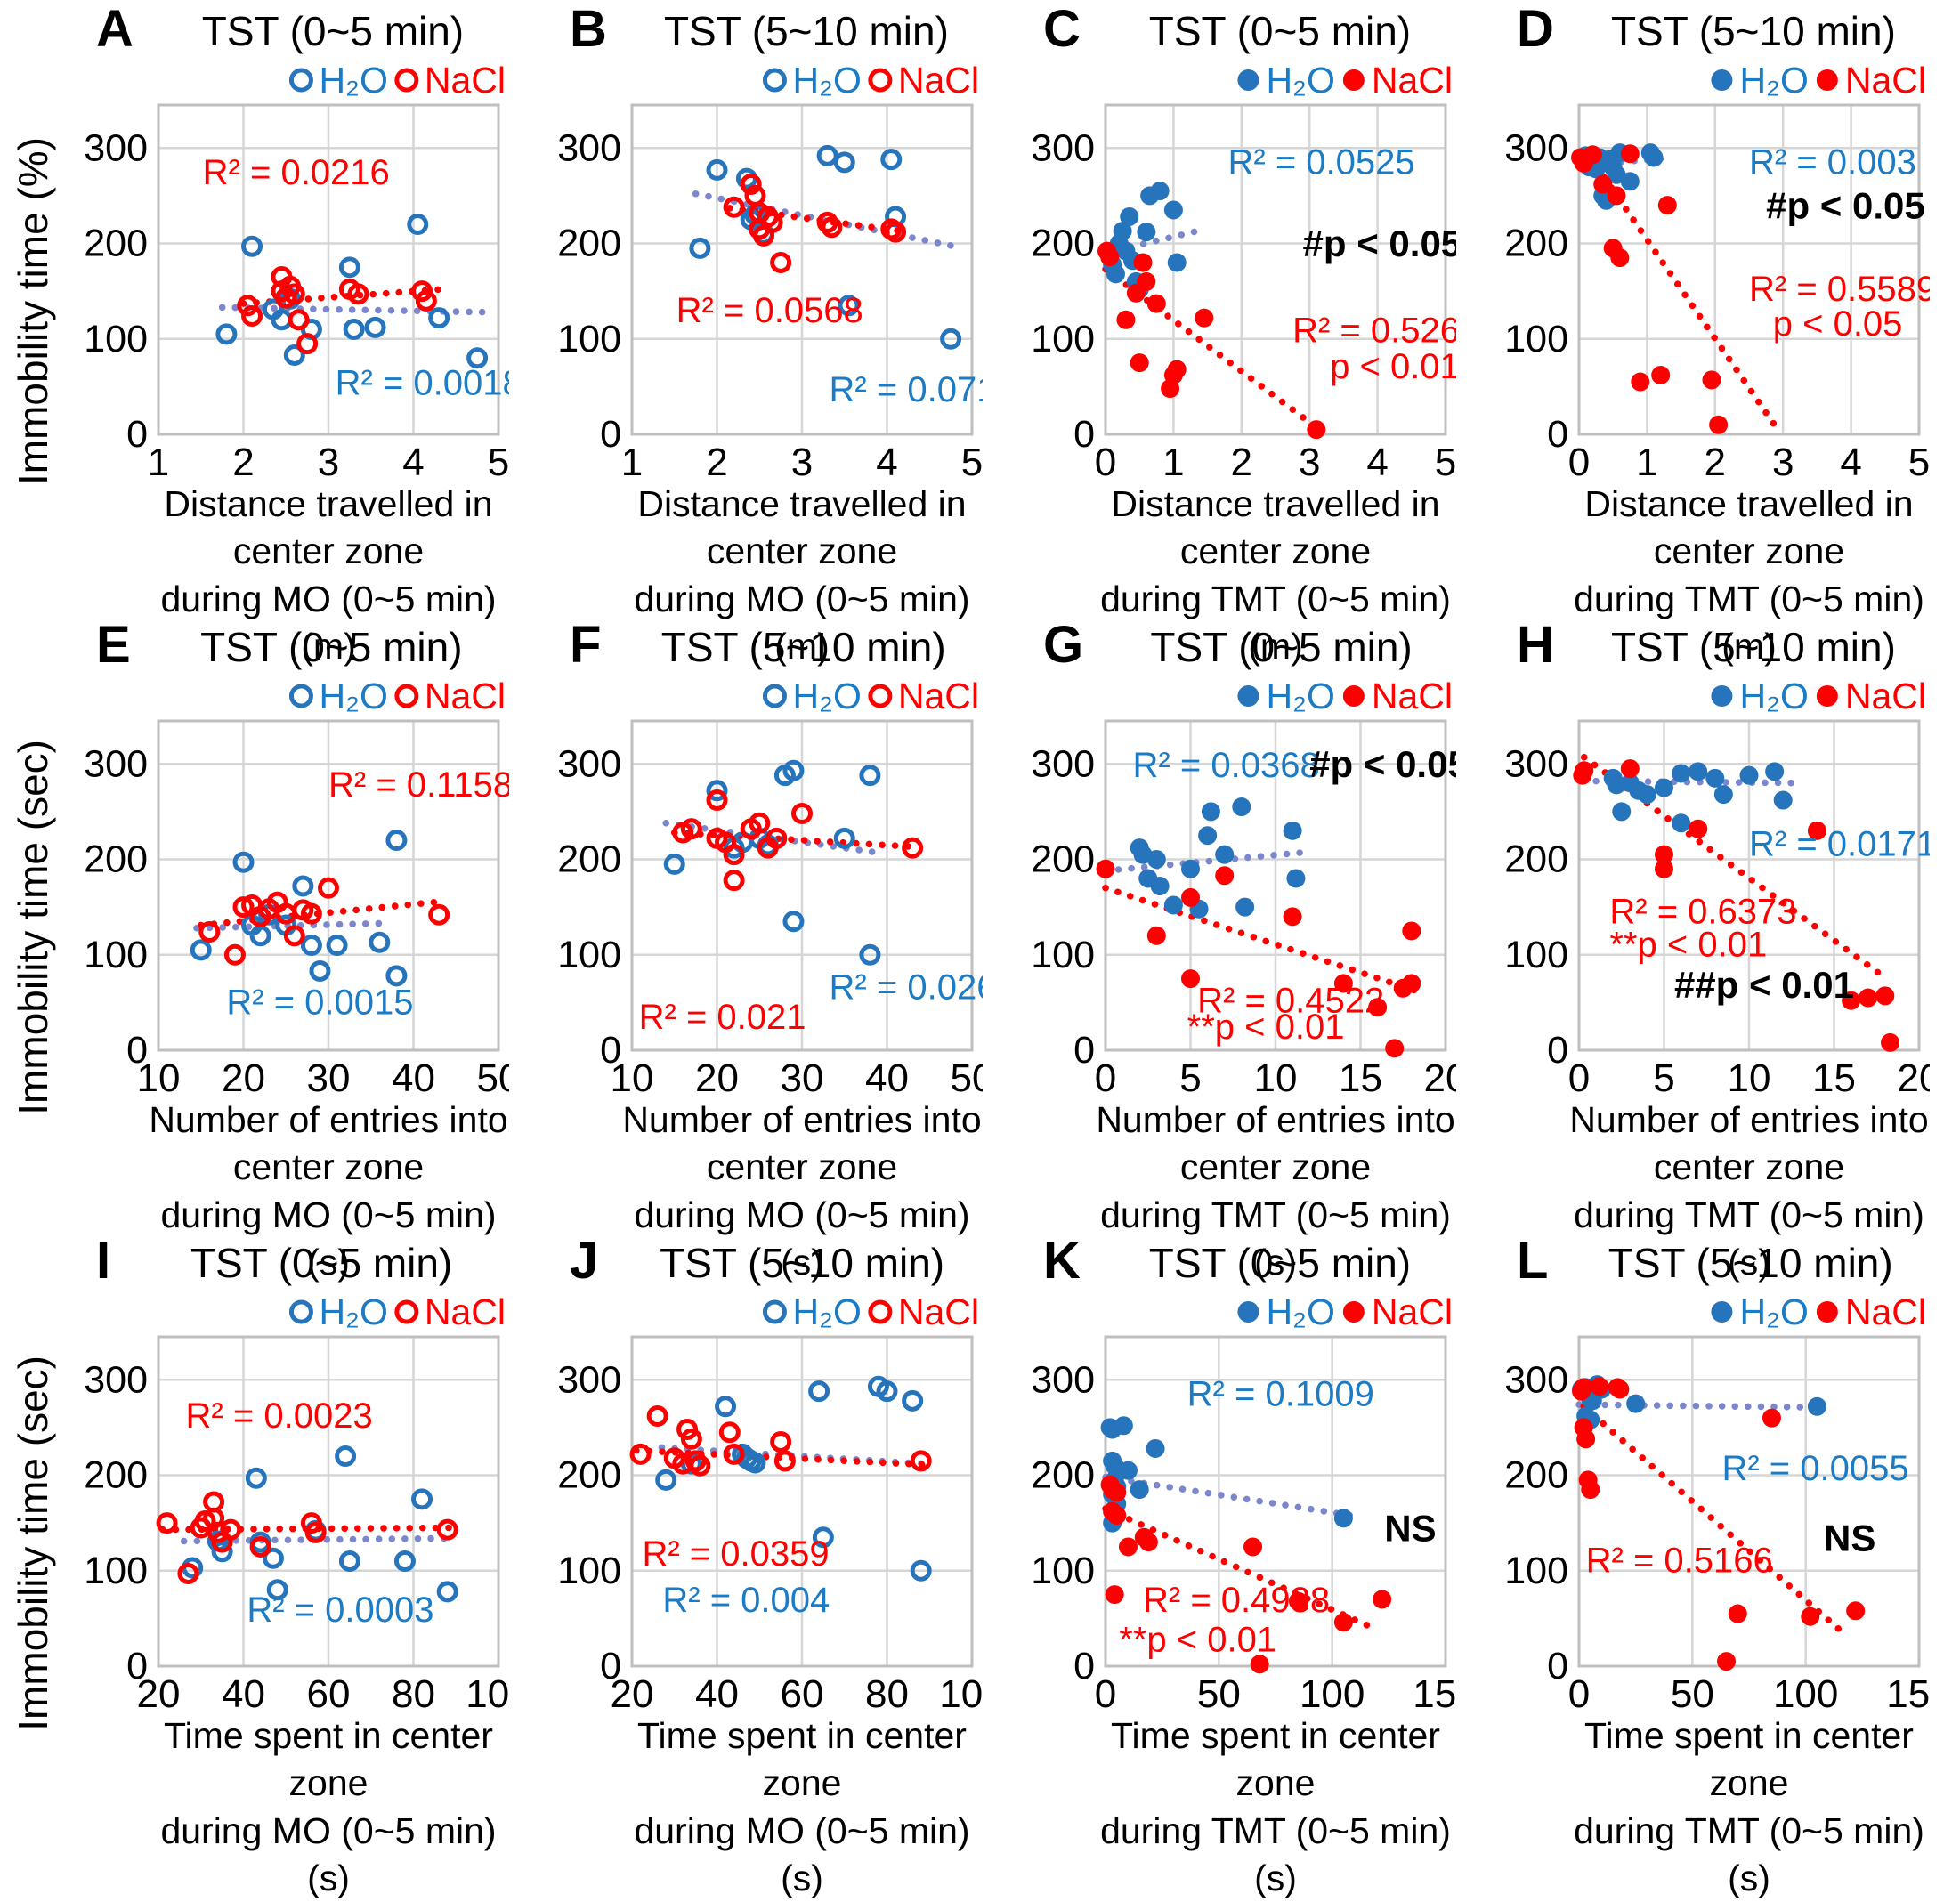  Describe the element at coordinates (319, 1002) in the screenshot. I see `r2-annotation: R² = 0.0015` at that location.